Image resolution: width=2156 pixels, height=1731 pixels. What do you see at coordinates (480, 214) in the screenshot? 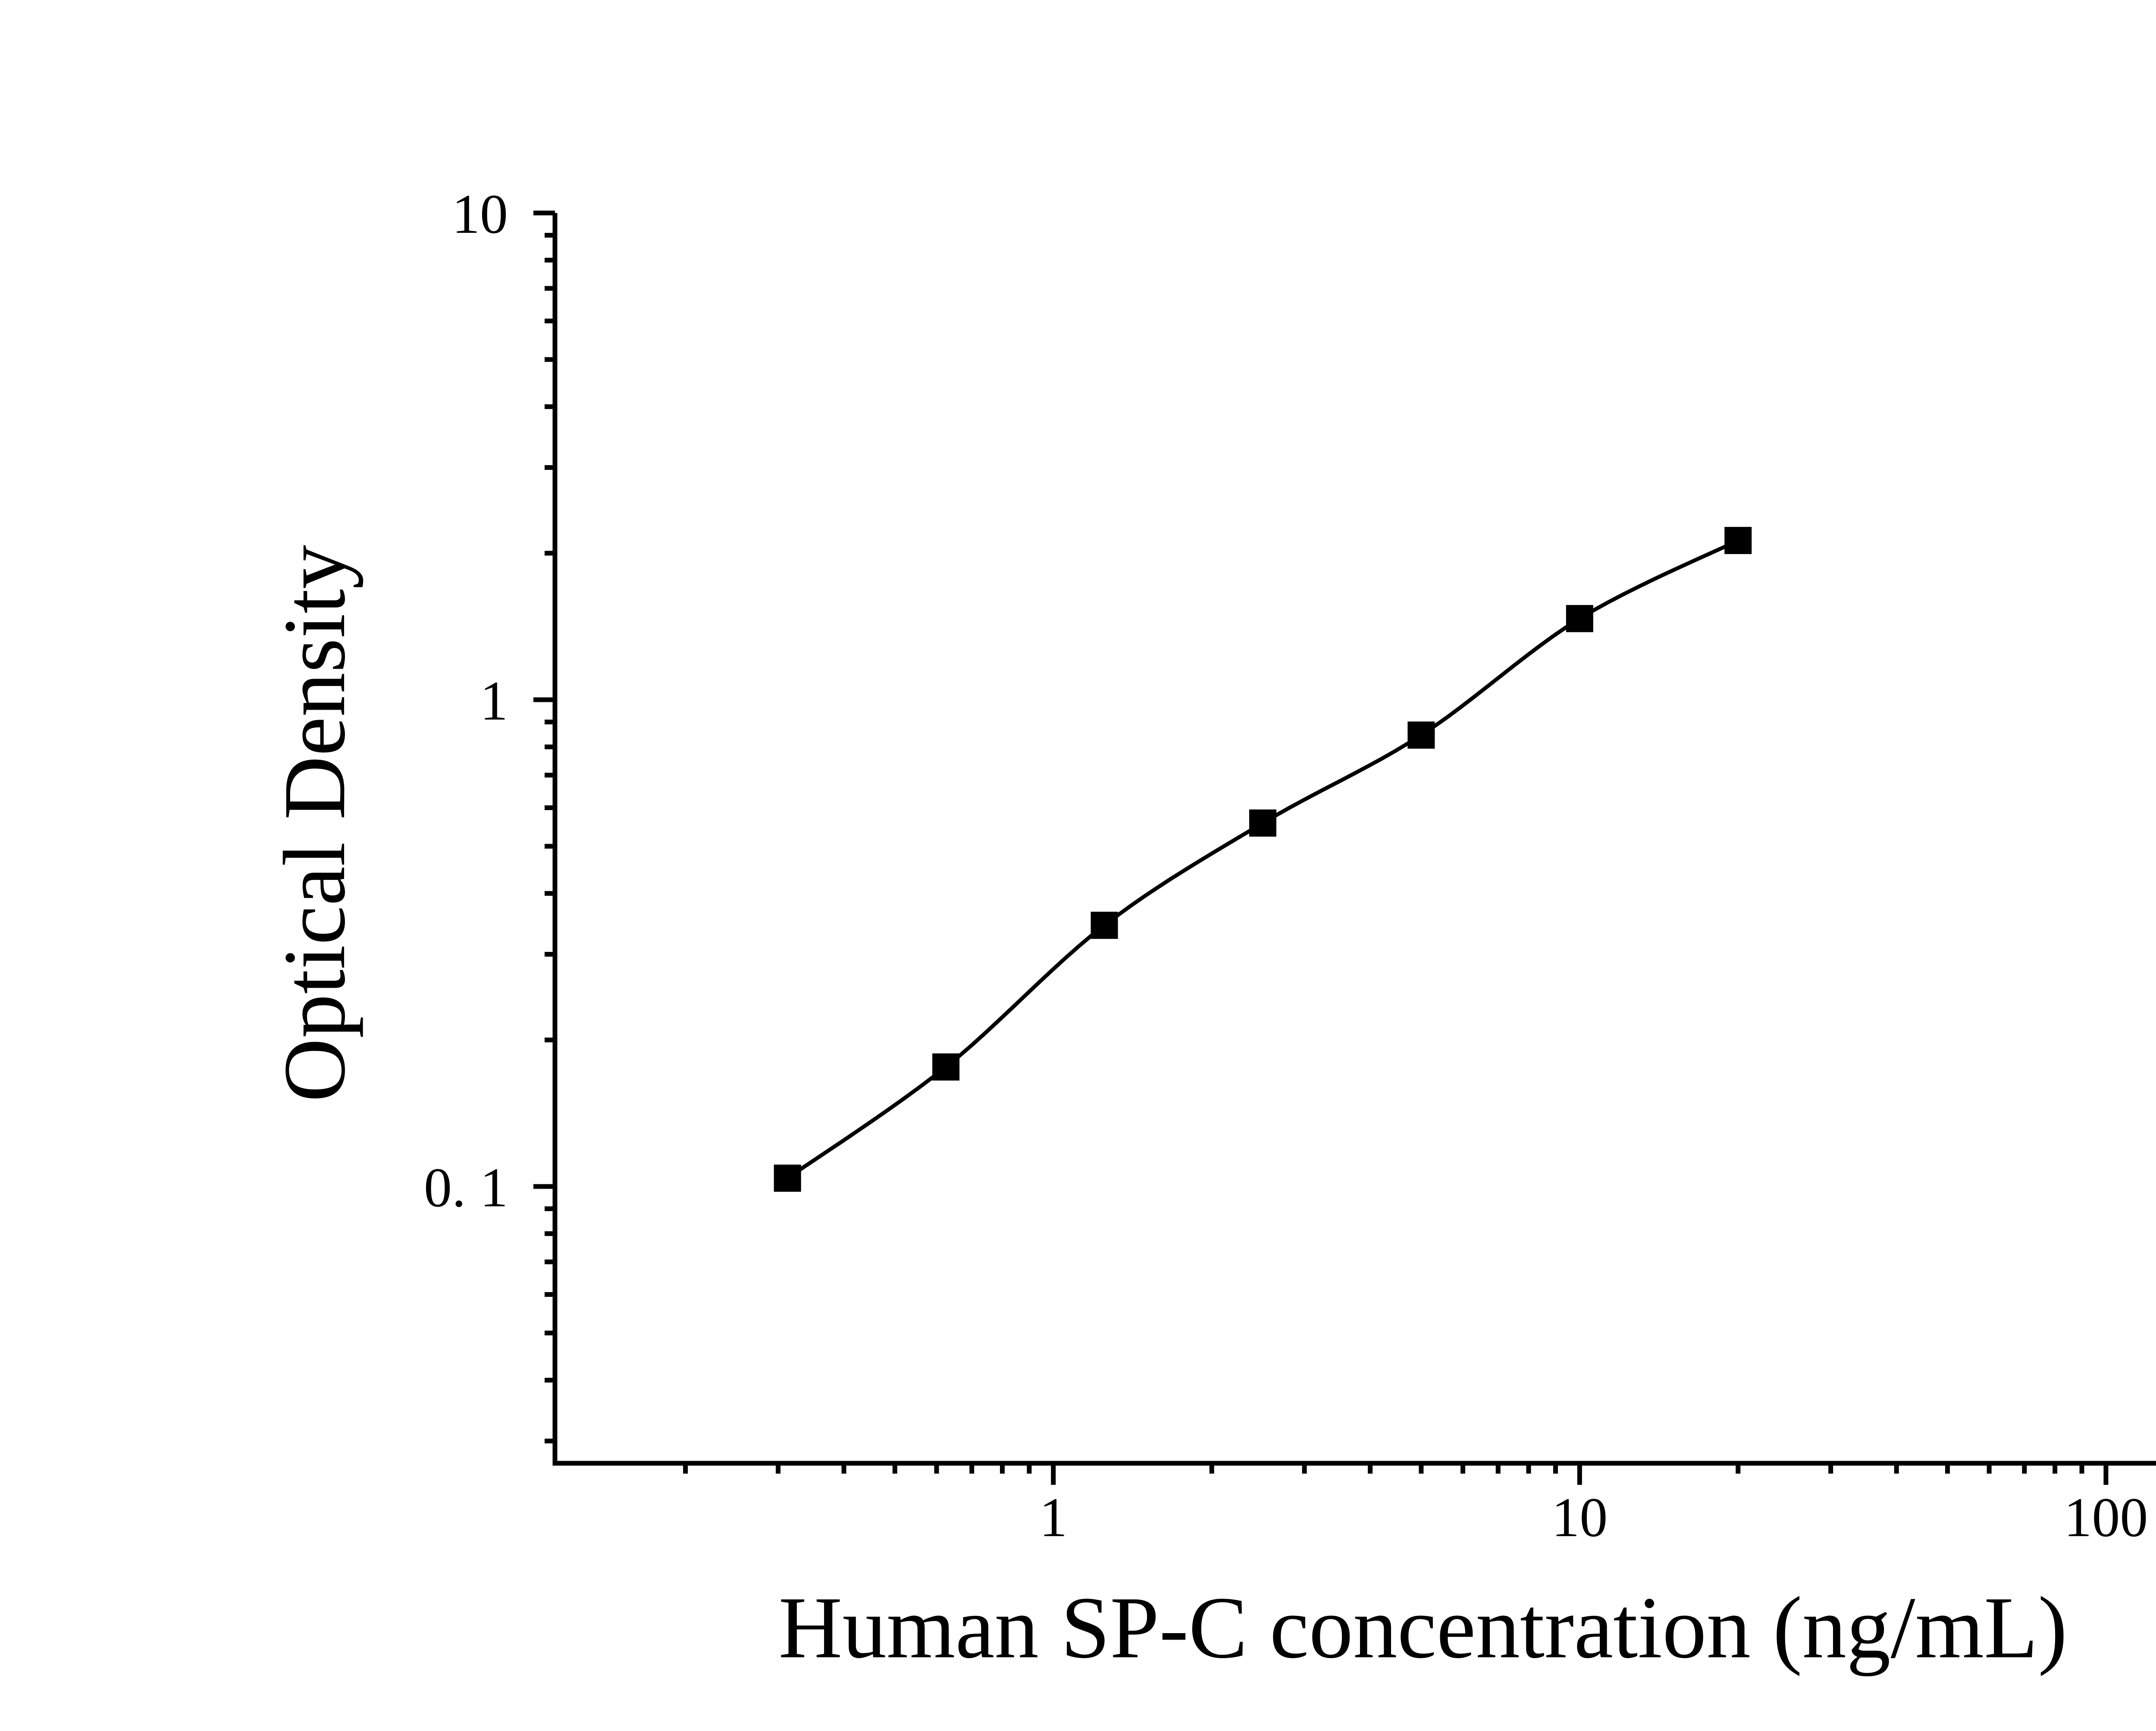
I see `y-tick-label: 10` at bounding box center [480, 214].